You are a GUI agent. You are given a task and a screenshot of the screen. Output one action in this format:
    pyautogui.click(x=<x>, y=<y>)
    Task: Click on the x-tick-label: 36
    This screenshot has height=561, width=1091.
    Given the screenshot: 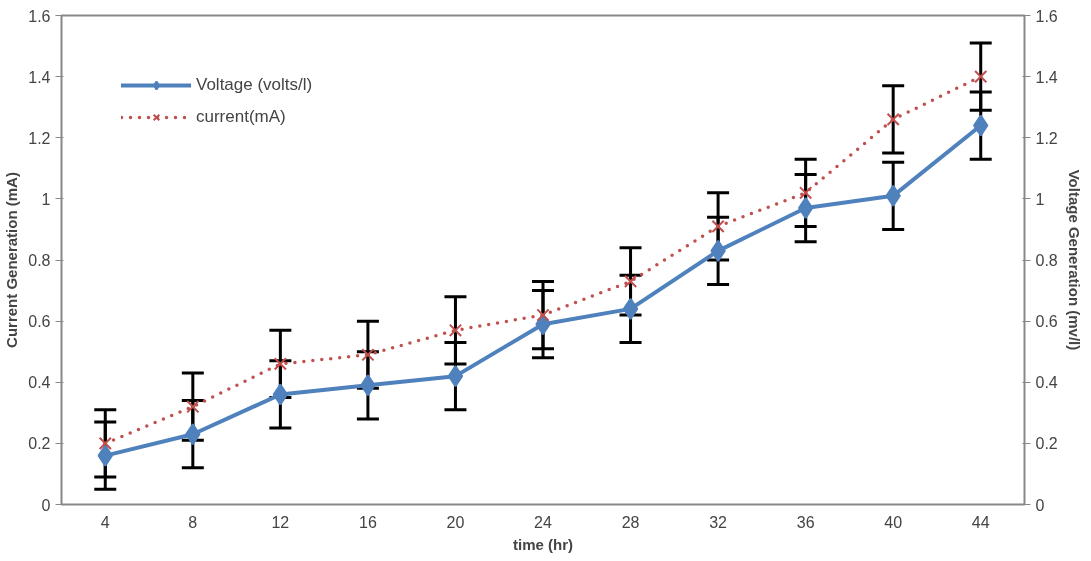 What is the action you would take?
    pyautogui.click(x=805, y=522)
    